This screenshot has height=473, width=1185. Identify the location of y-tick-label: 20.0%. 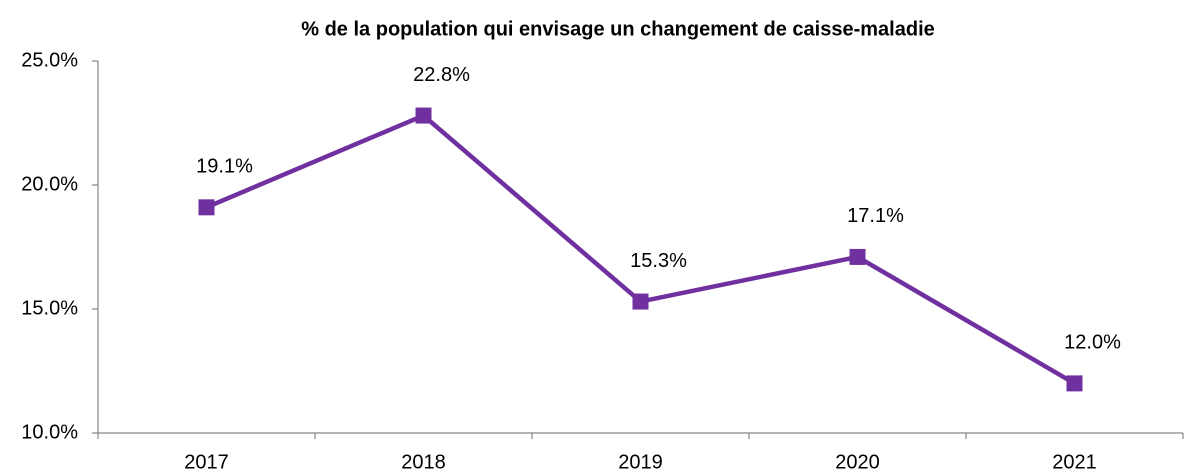
(49, 184).